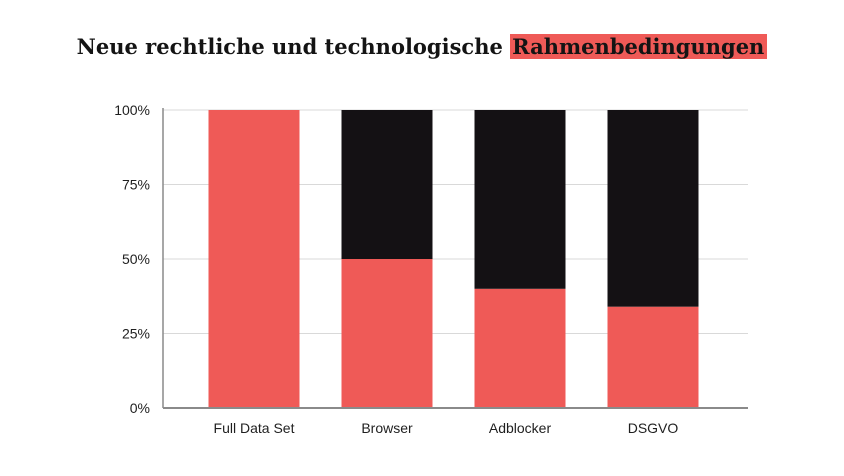 The height and width of the screenshot is (476, 844). What do you see at coordinates (132, 110) in the screenshot?
I see `y-tick-label: 100%` at bounding box center [132, 110].